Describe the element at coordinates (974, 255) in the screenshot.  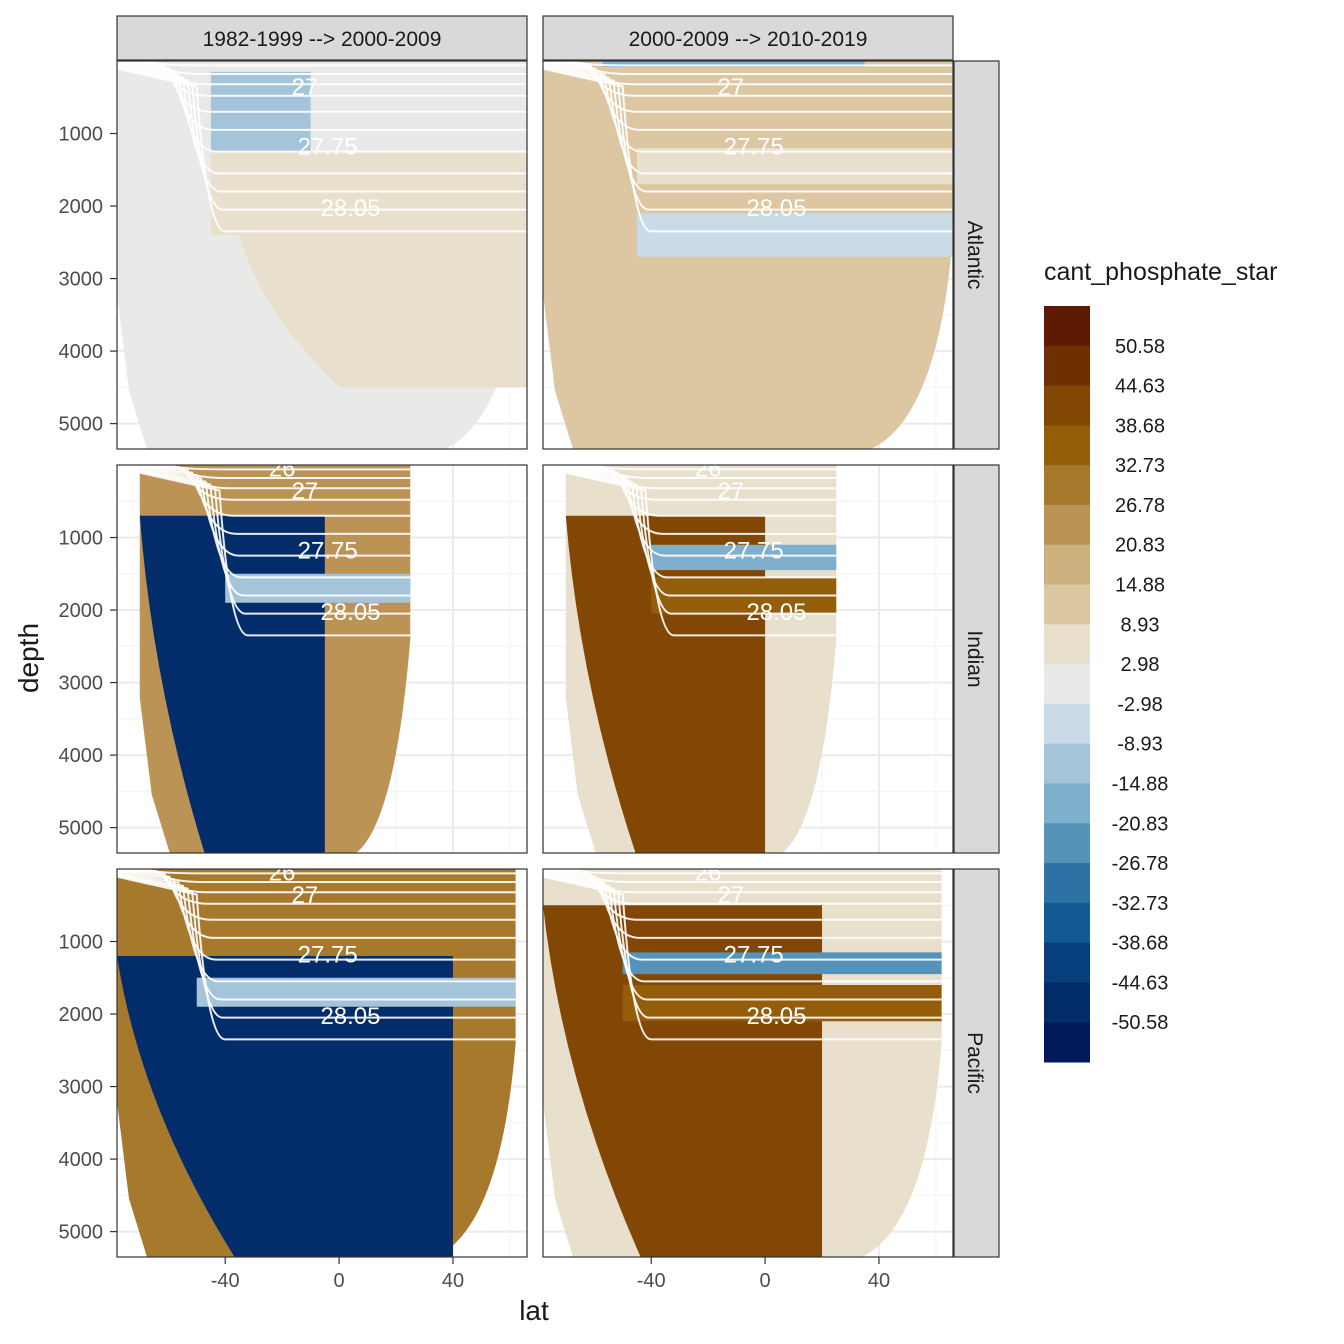
I see `row-strip-label: Atlantic` at that location.